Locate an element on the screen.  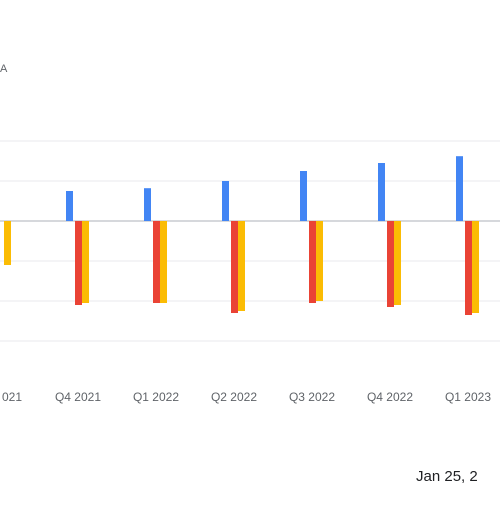
x-tick-label: Q3 2022 is located at coordinates (312, 397).